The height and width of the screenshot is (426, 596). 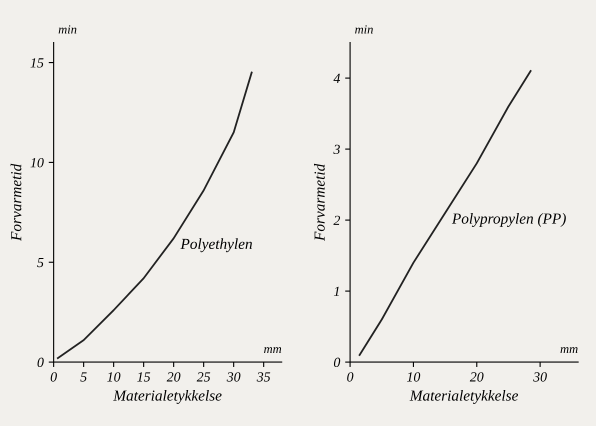 I want to click on y-tick-label: 5, so click(x=40, y=263).